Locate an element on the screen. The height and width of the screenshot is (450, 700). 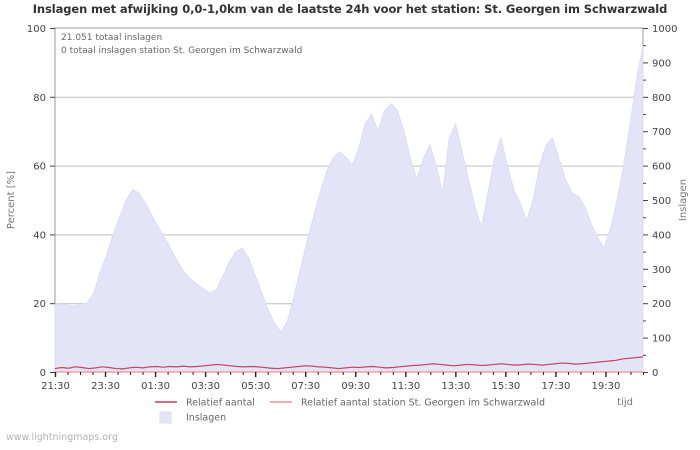
ytick-label-right: 0 is located at coordinates (655, 373).